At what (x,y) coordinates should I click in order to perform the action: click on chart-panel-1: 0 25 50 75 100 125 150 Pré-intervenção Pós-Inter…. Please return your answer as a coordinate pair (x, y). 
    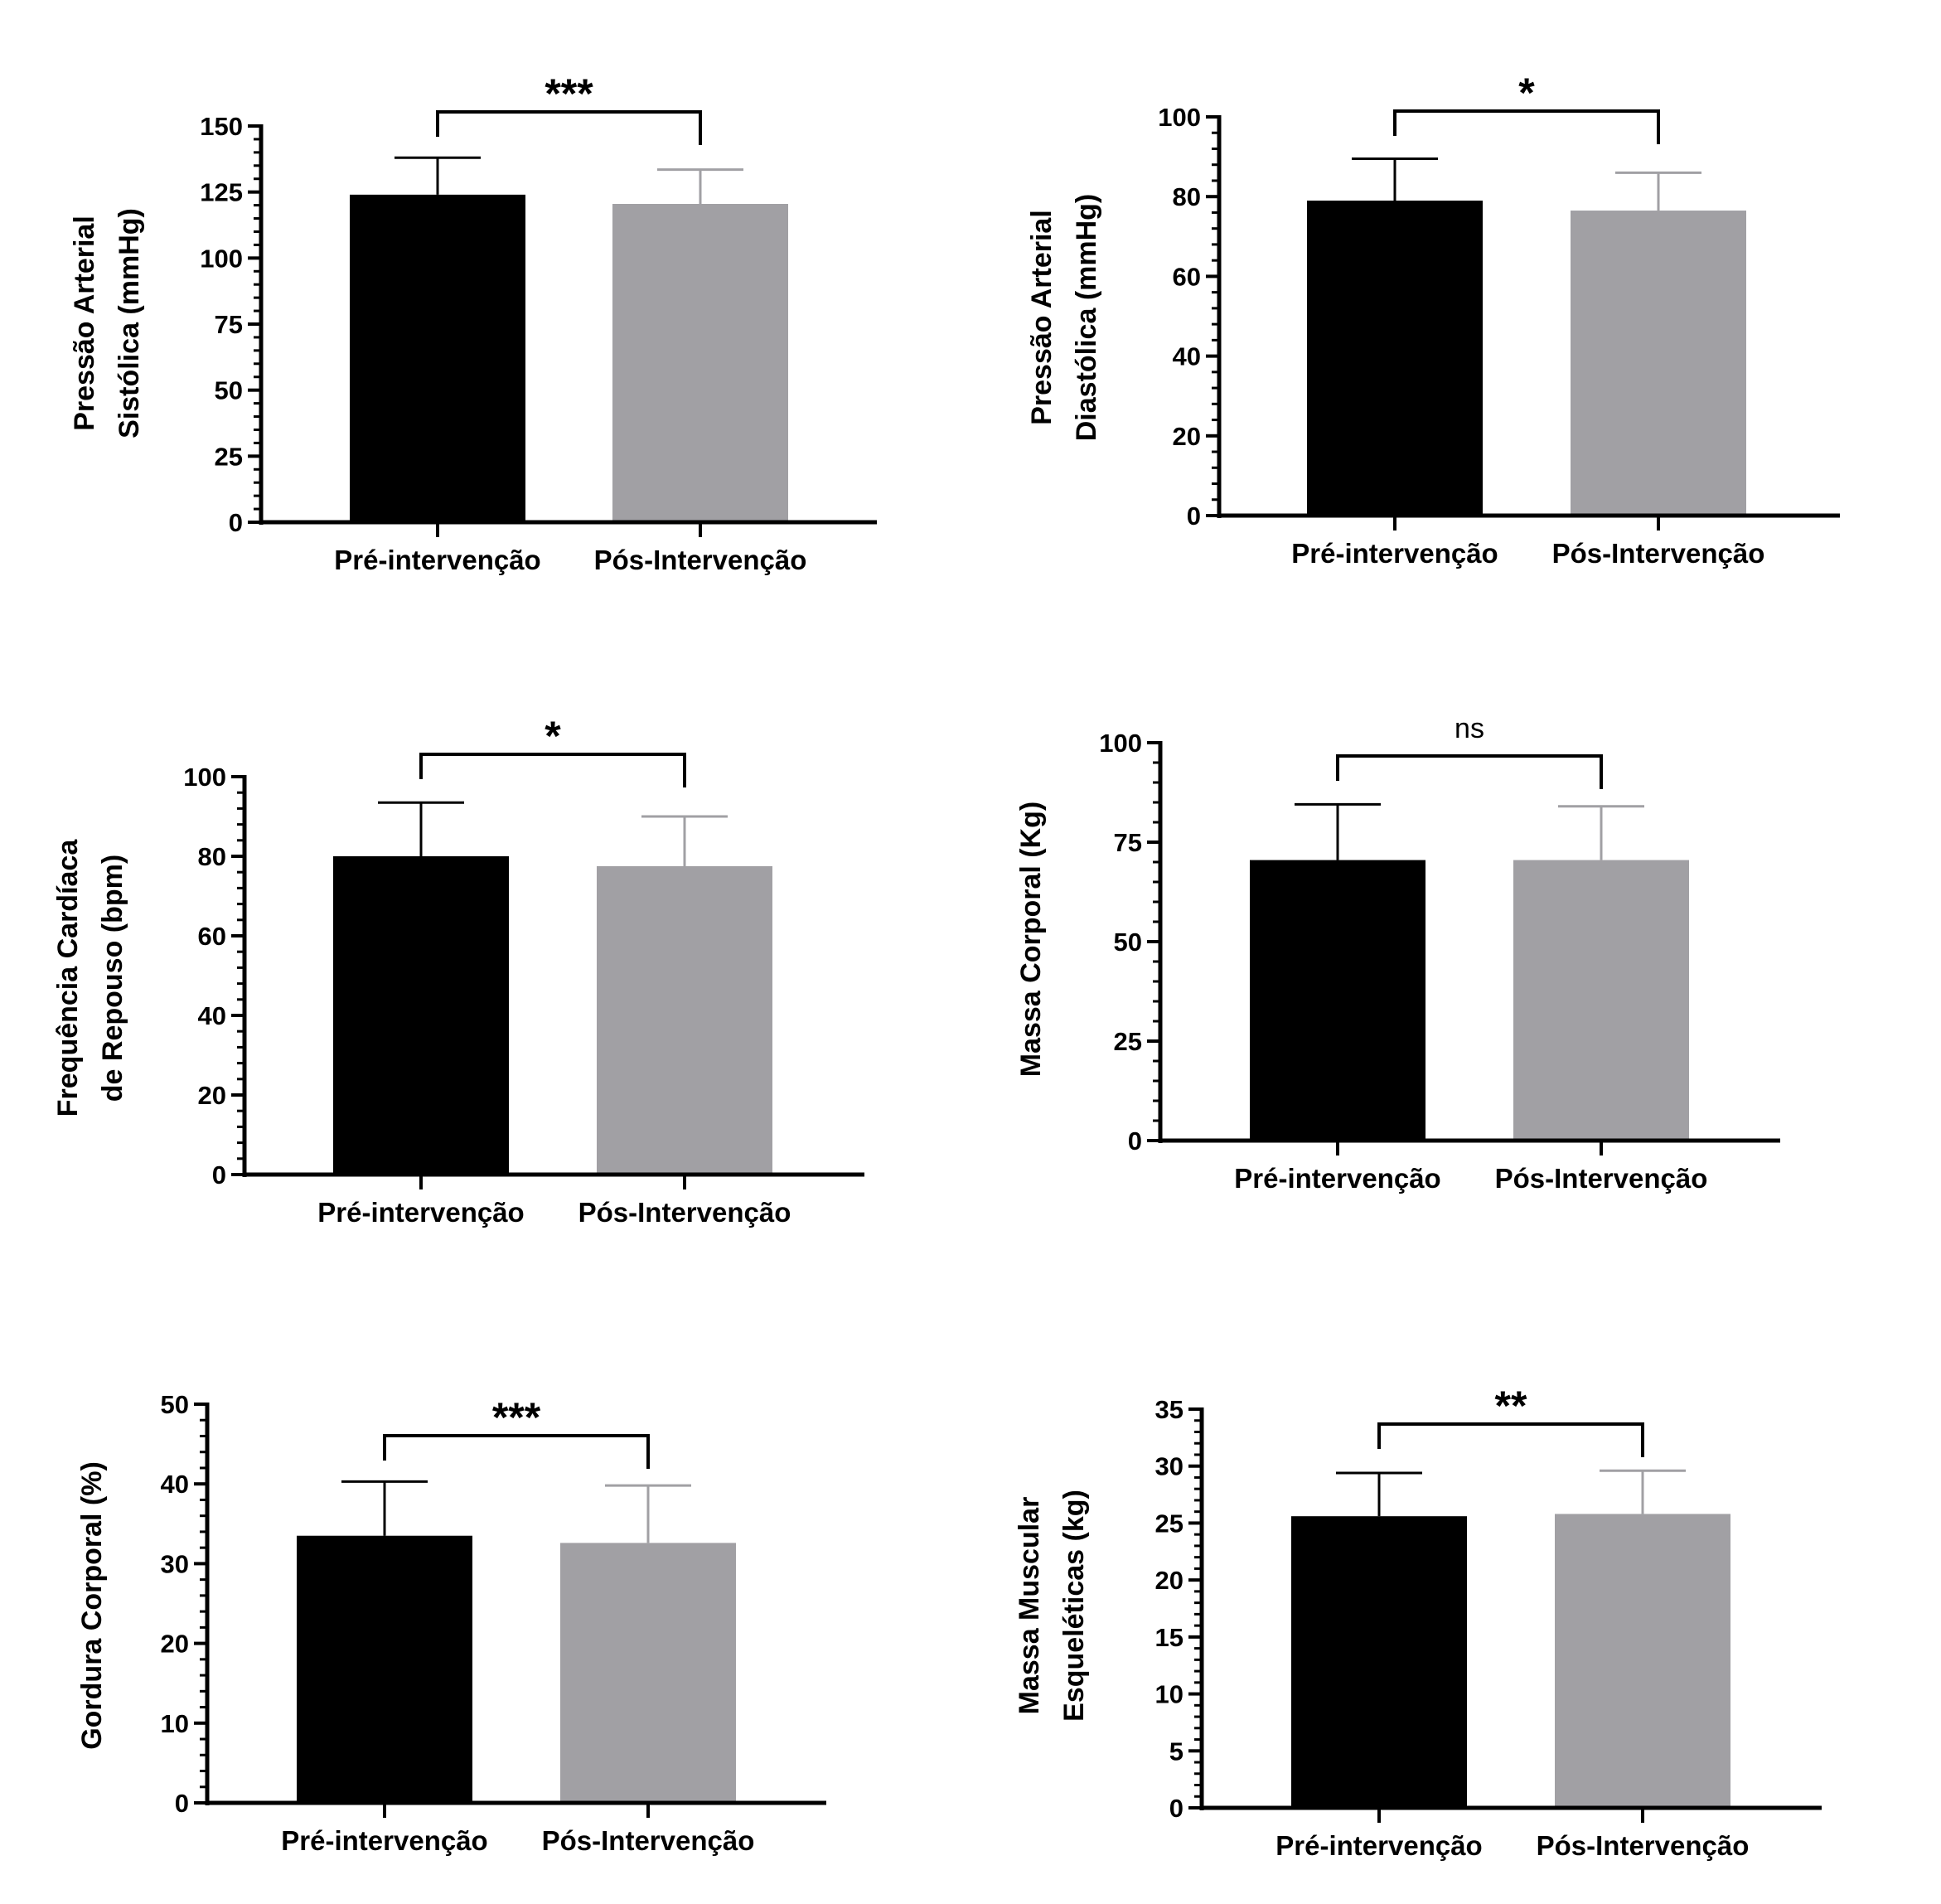
    Looking at the image, I should click on (473, 322).